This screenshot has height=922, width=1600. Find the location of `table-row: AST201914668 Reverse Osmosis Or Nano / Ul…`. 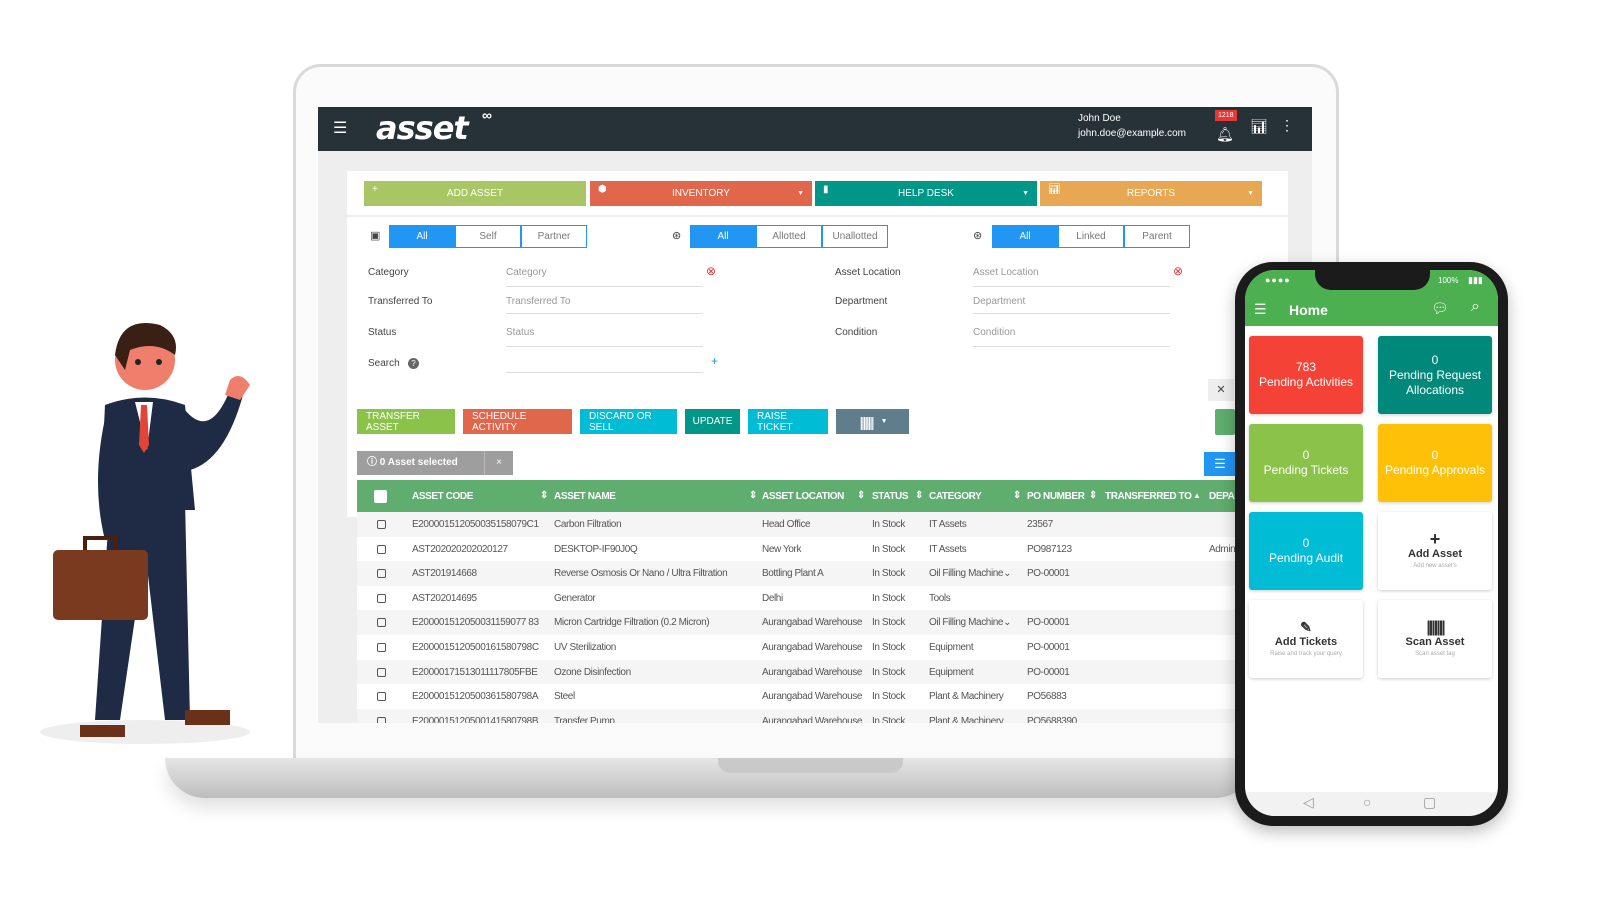

table-row: AST201914668 Reverse Osmosis Or Nano / Ul… is located at coordinates (834, 573).